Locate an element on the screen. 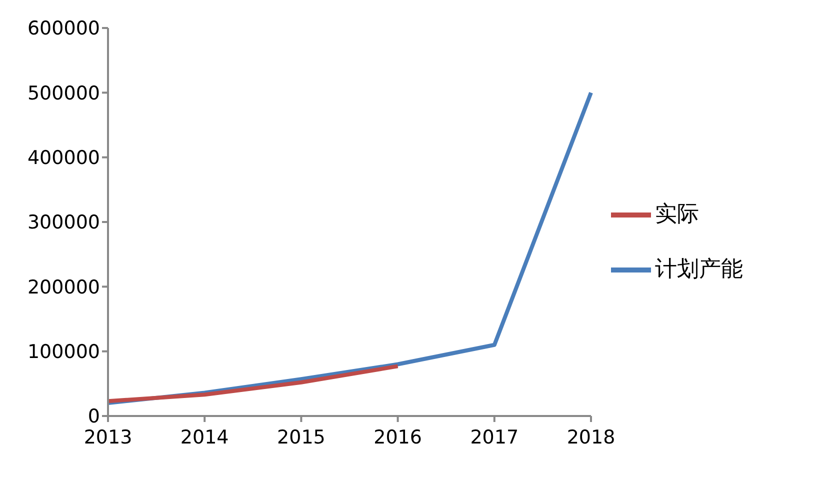 The height and width of the screenshot is (484, 829). x-tick-label: 2013 is located at coordinates (108, 437).